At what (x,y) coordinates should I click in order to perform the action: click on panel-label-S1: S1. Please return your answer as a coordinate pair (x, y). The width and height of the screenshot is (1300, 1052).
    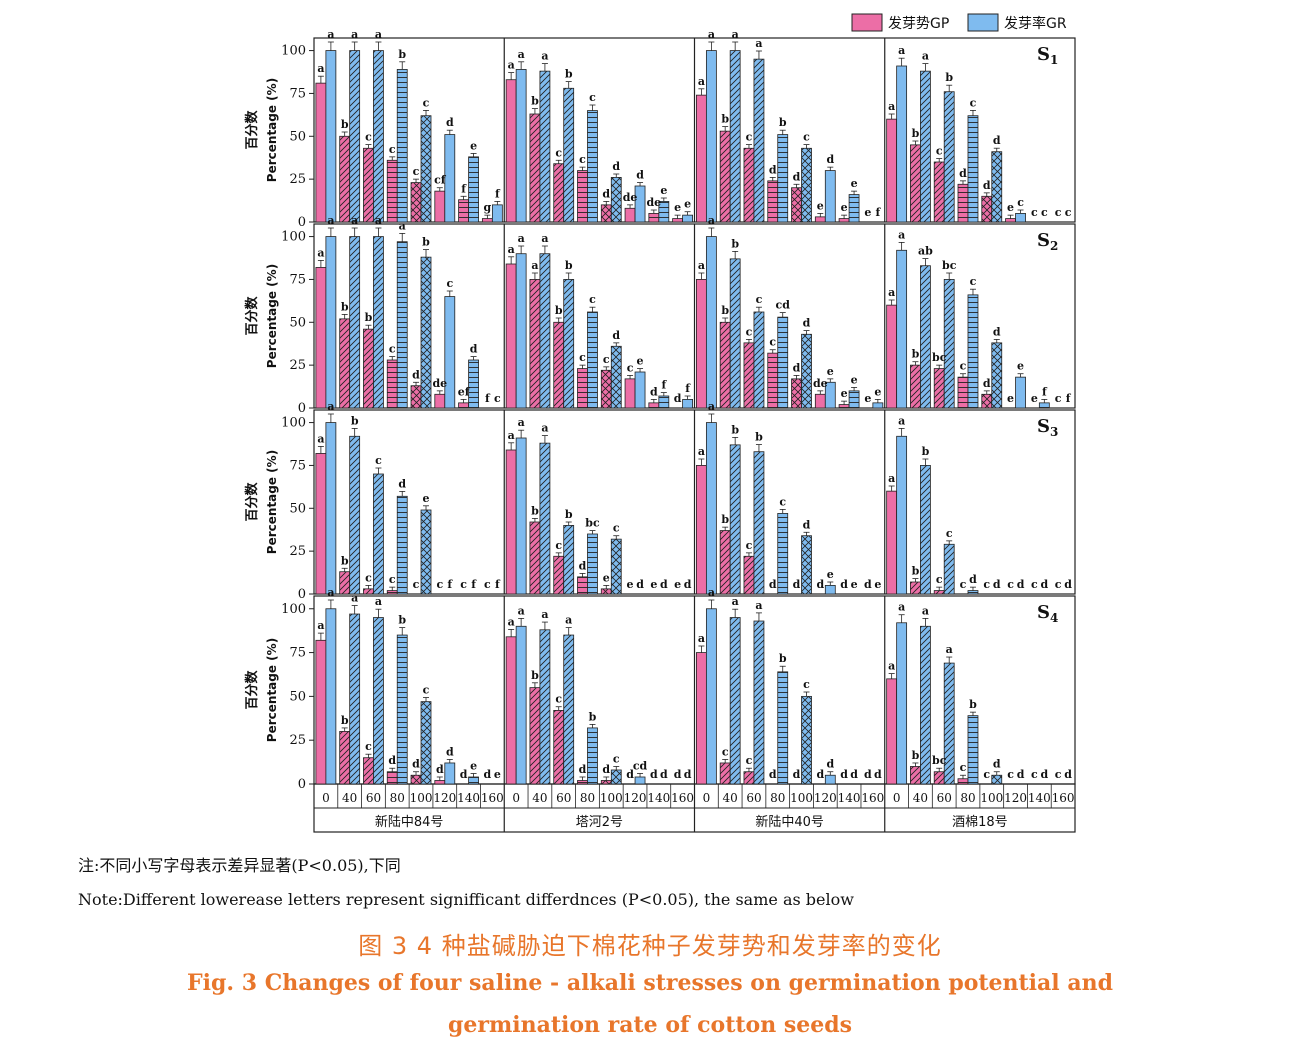
    Looking at the image, I should click on (1047, 55).